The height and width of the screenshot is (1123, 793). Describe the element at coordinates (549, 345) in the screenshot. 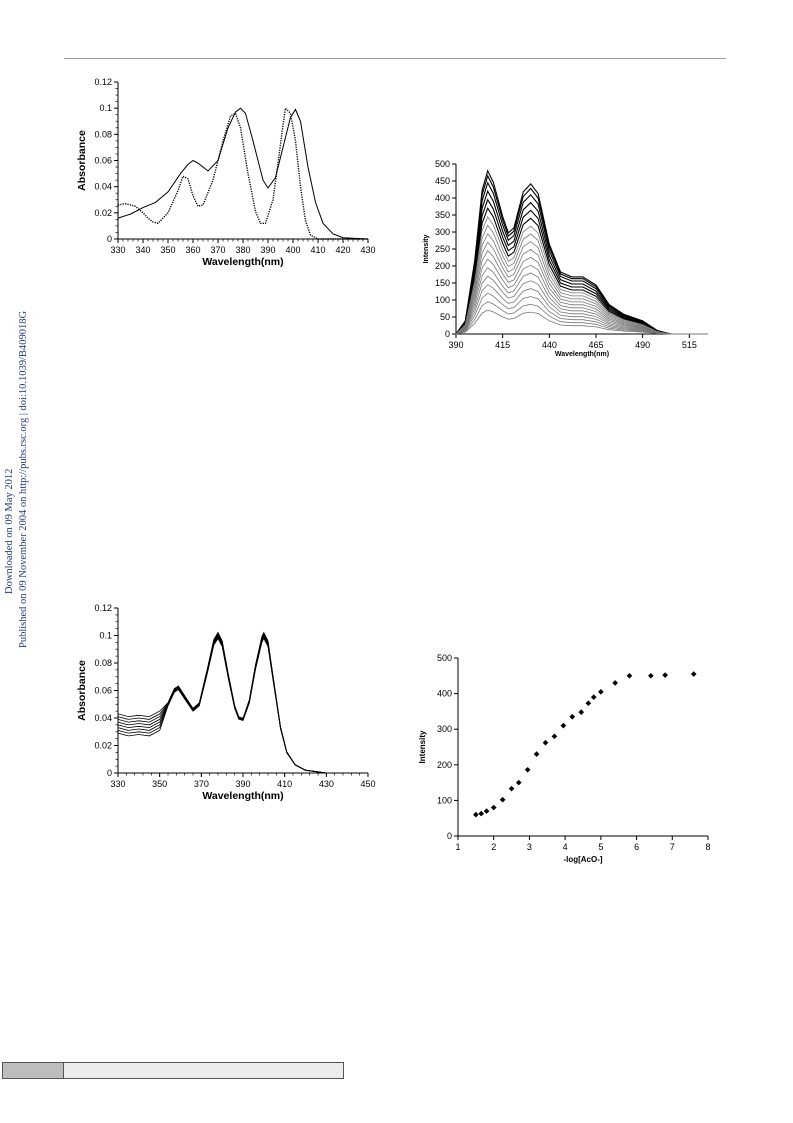

I see `x-tick-label: 440` at that location.